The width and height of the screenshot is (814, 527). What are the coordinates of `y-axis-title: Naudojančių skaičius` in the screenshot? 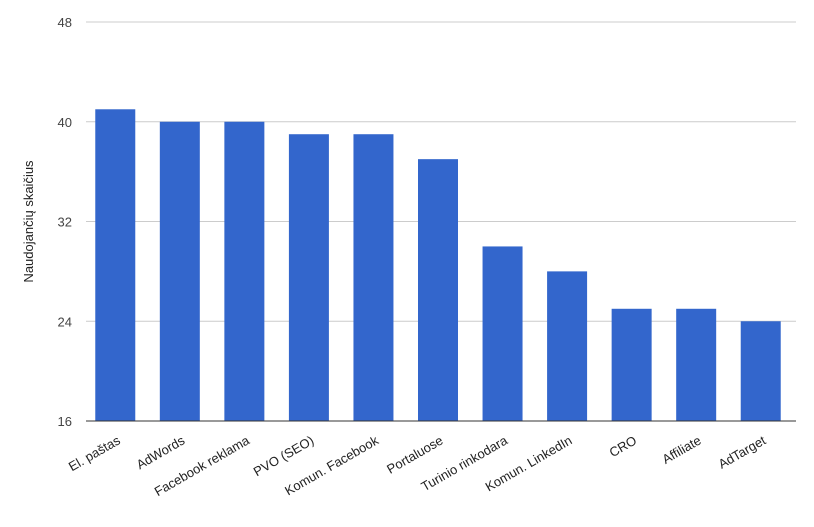 It's located at (28, 221).